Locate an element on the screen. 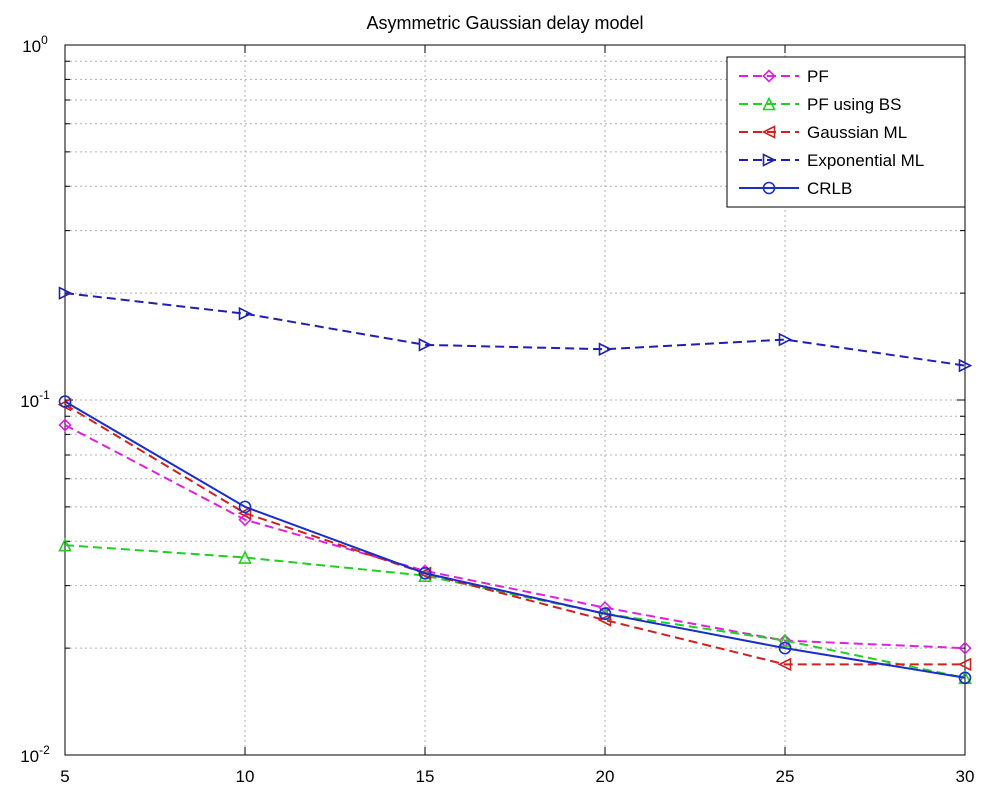 This screenshot has height=810, width=1000. legend-label: PF is located at coordinates (818, 76).